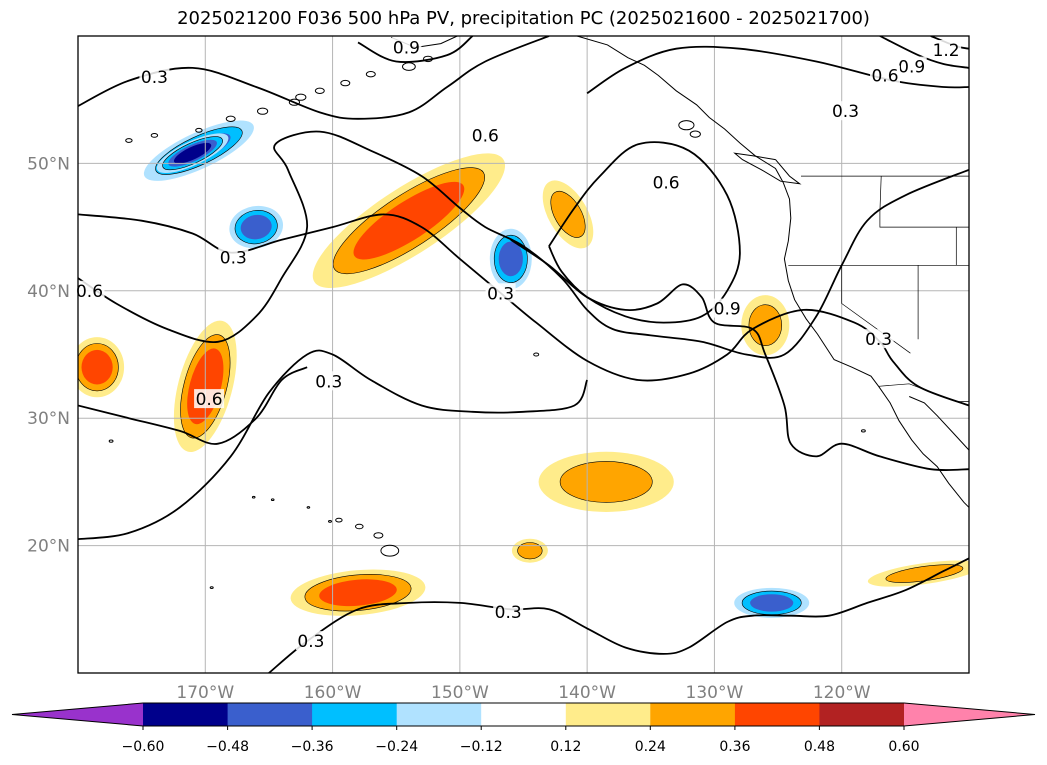  What do you see at coordinates (587, 693) in the screenshot?
I see `lon-tick-label: 140°W` at bounding box center [587, 693].